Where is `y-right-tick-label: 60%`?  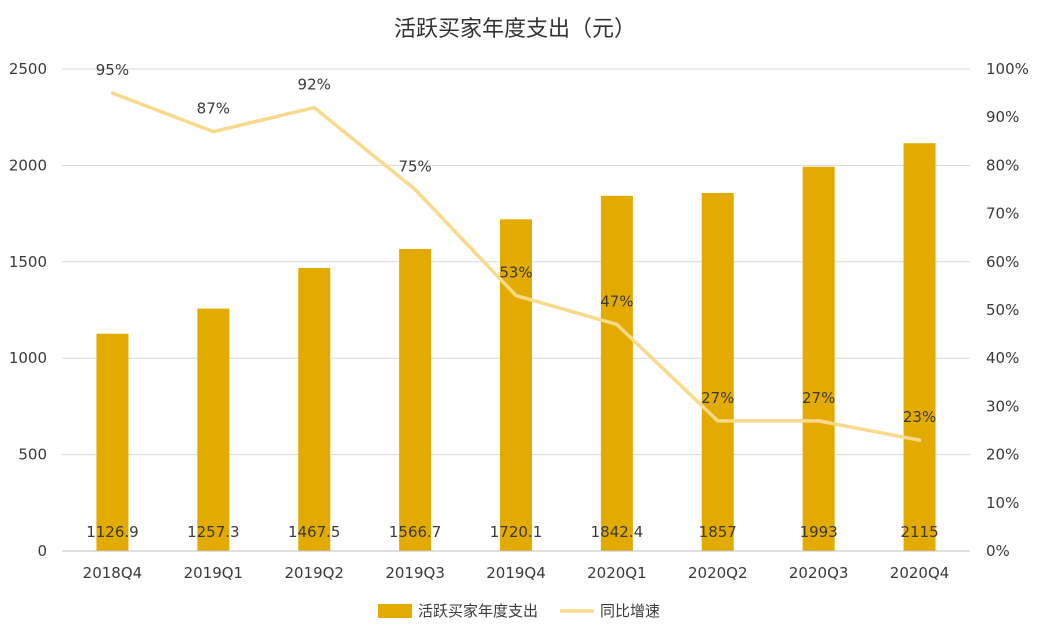
y-right-tick-label: 60% is located at coordinates (1002, 262).